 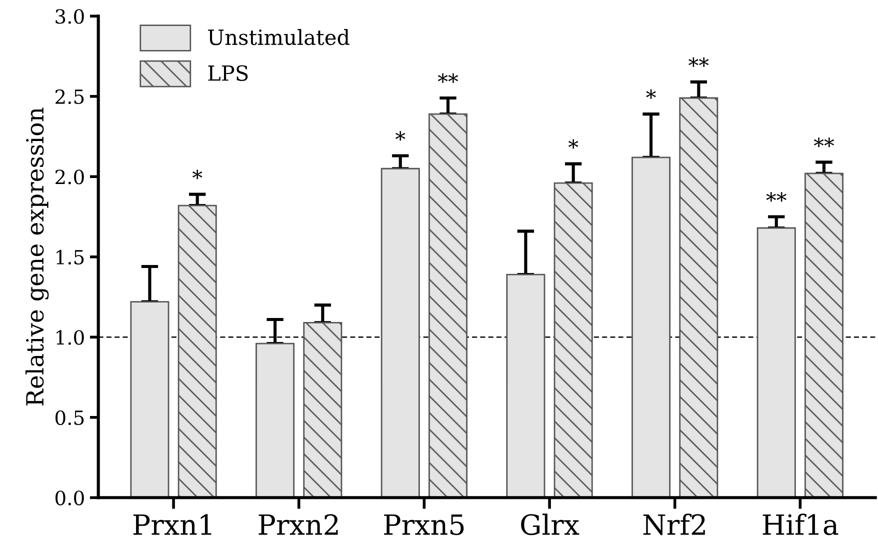 I want to click on y-tick-label: 2.5, so click(x=70, y=96).